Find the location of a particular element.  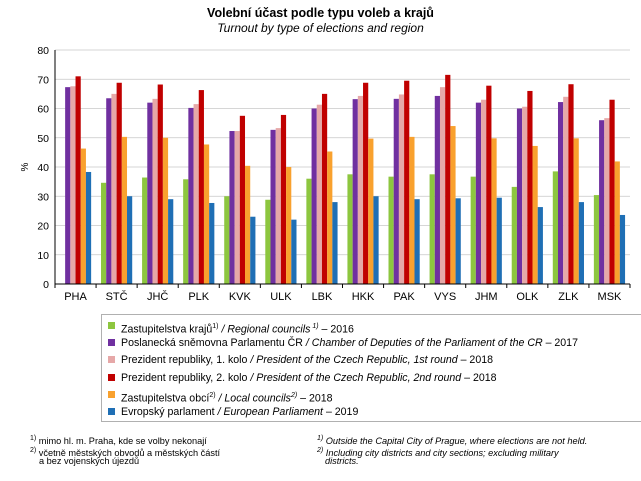

y-tick-label: 10 is located at coordinates (43, 256).